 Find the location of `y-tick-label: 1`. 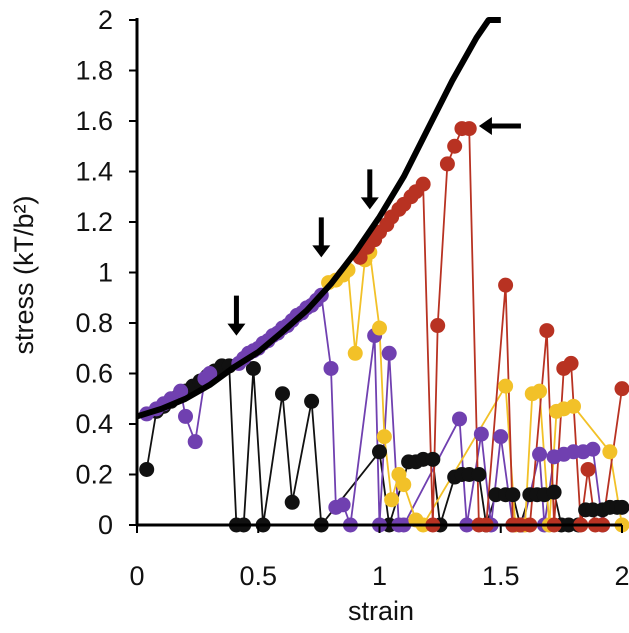

y-tick-label: 1 is located at coordinates (105, 273).